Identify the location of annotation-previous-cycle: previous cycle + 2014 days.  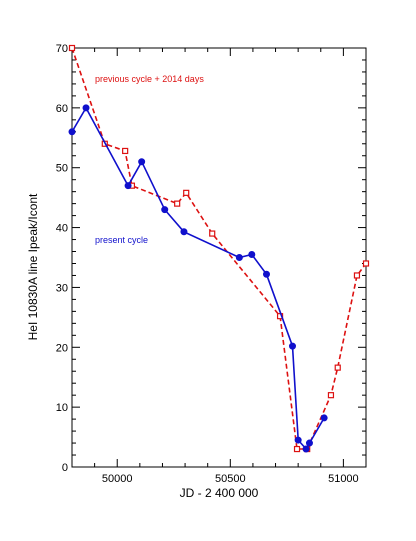
(149, 79).